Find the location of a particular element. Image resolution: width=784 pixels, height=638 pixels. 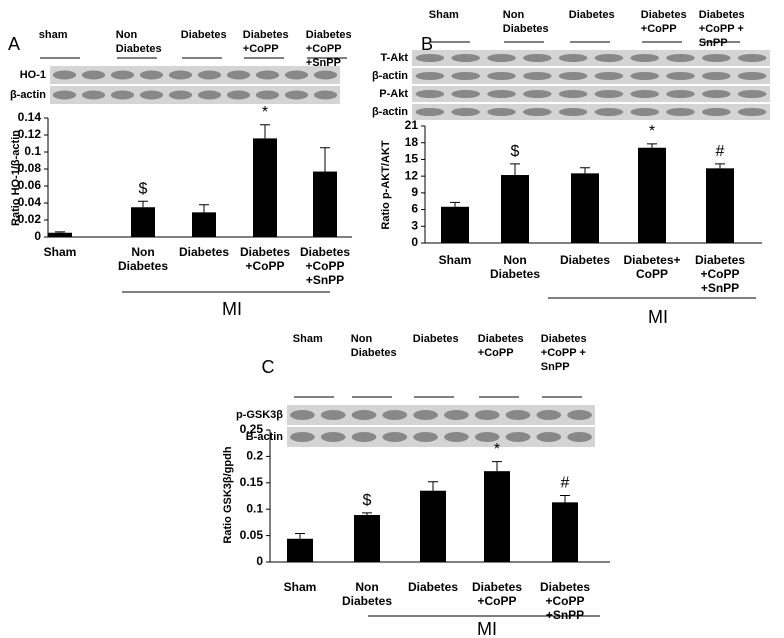

group-label: MI is located at coordinates (487, 628).